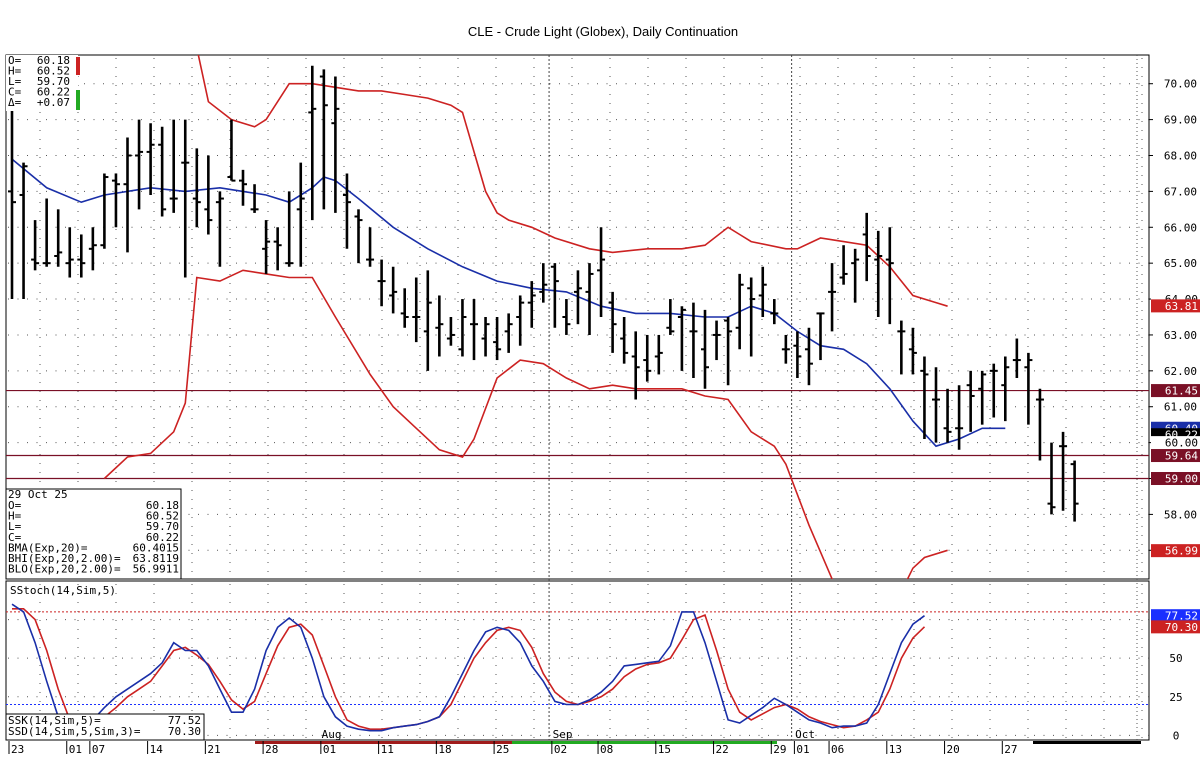  What do you see at coordinates (53, 92) in the screenshot?
I see `ohlc-readout-value: 60.22` at bounding box center [53, 92].